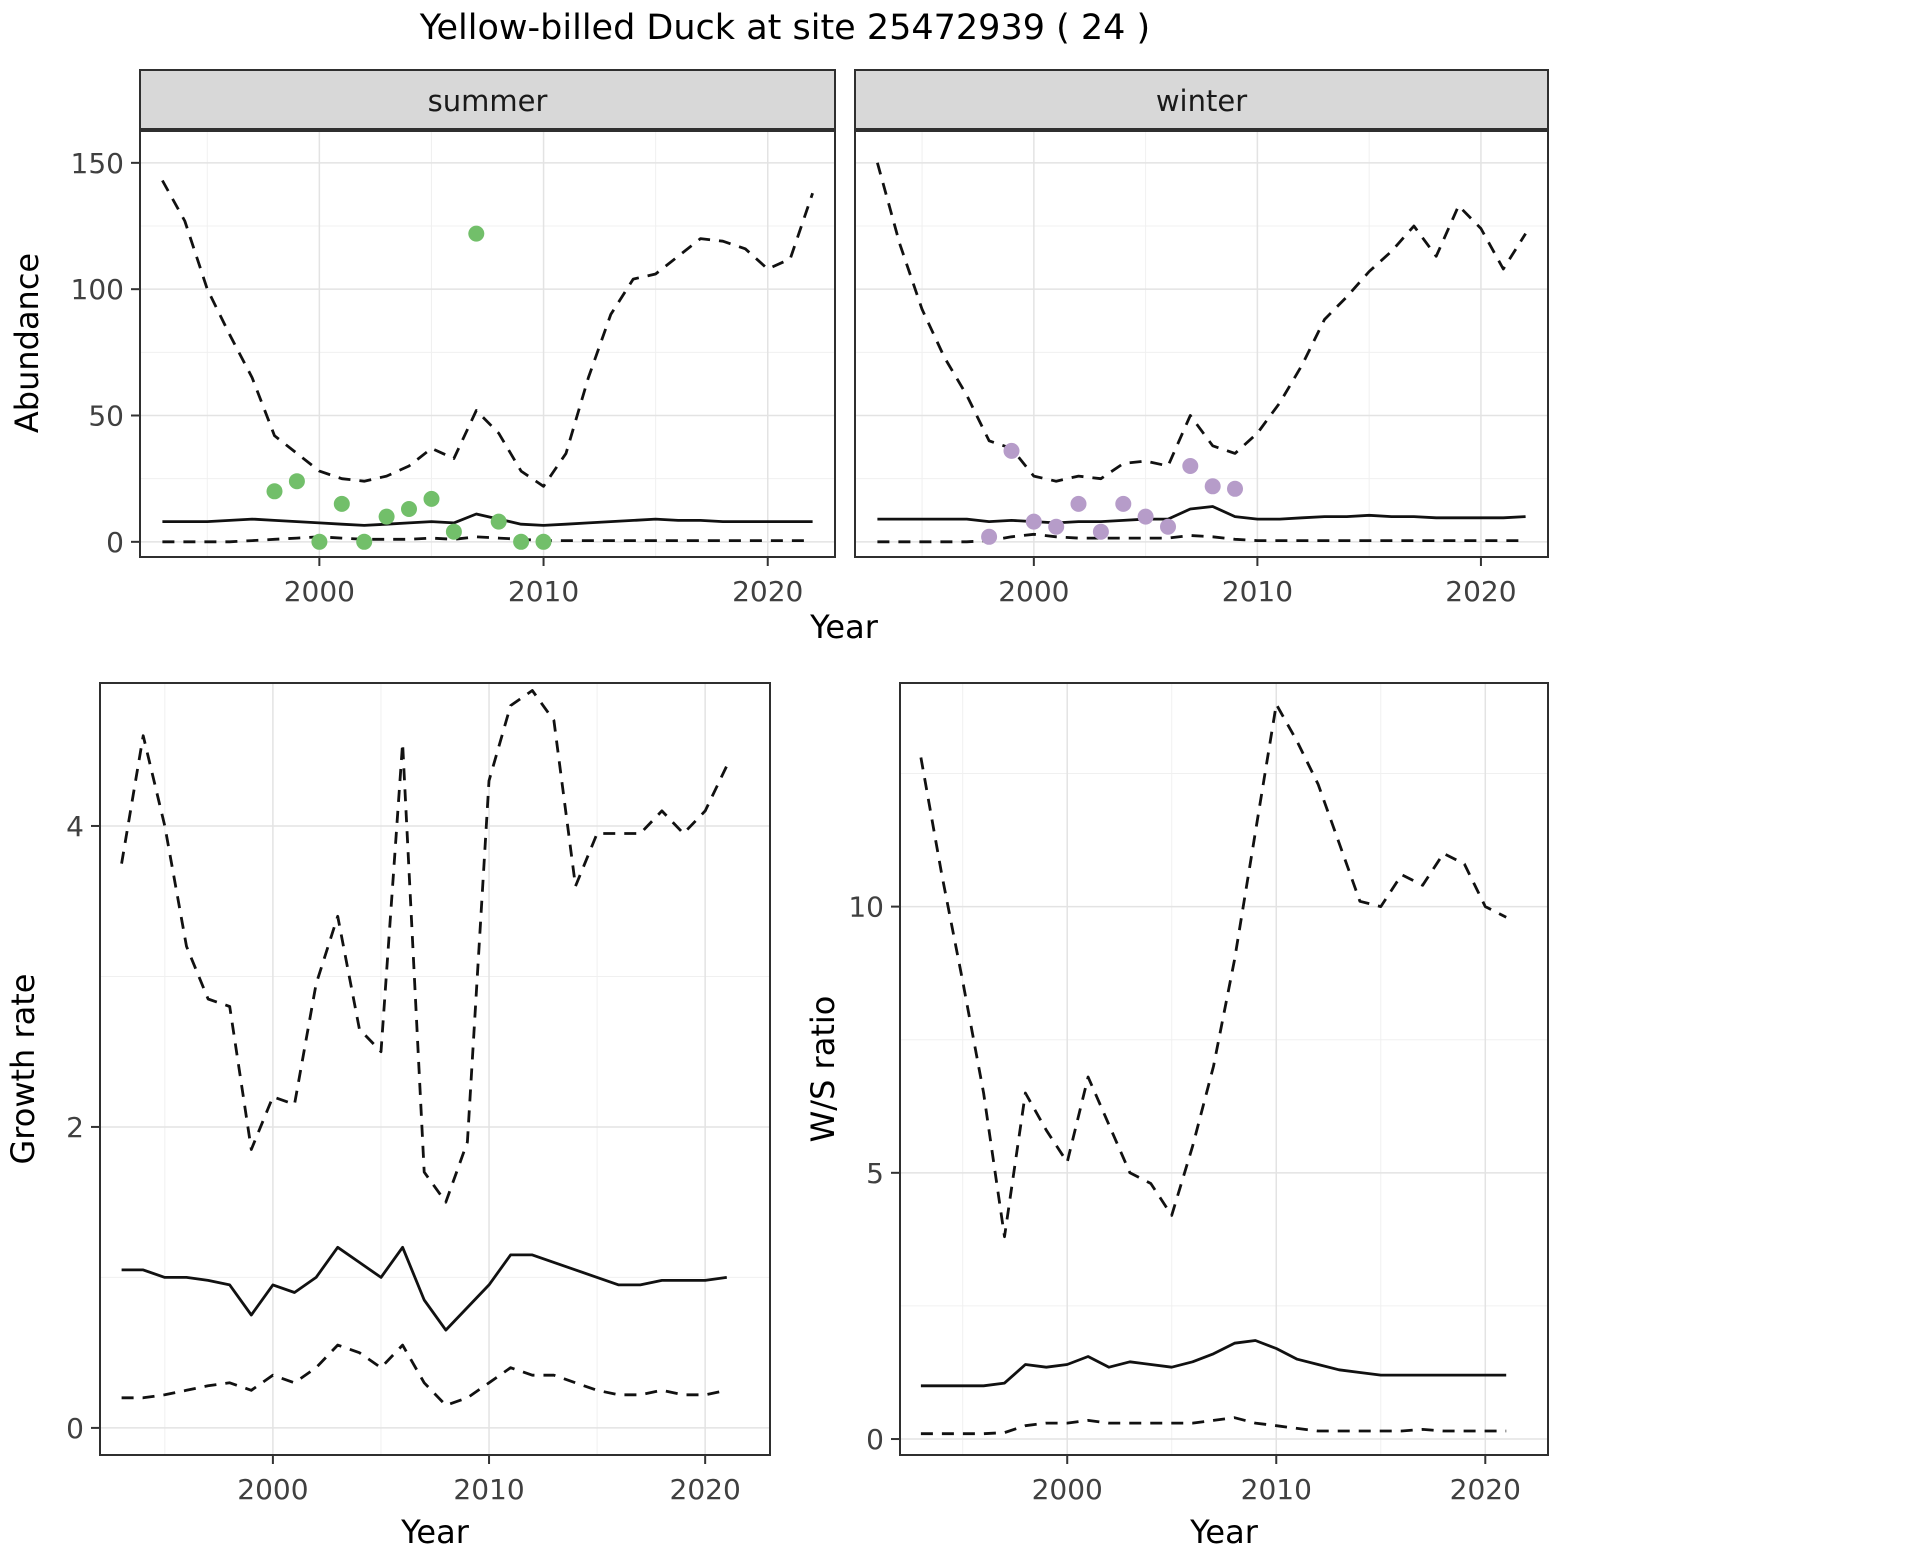 This screenshot has height=1560, width=1920. Describe the element at coordinates (27, 343) in the screenshot. I see `axis-title-abundance: Abundance` at that location.